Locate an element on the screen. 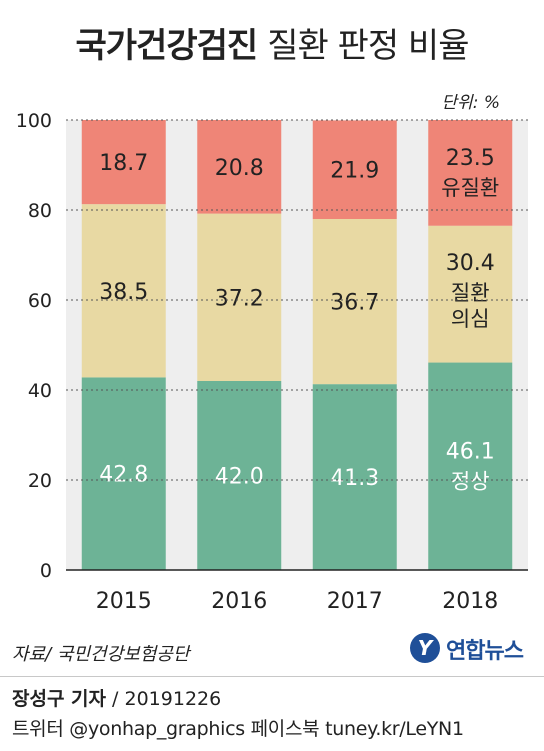 The height and width of the screenshot is (751, 544). source-note: 자료/ 국민건강보험공단 is located at coordinates (101, 654).